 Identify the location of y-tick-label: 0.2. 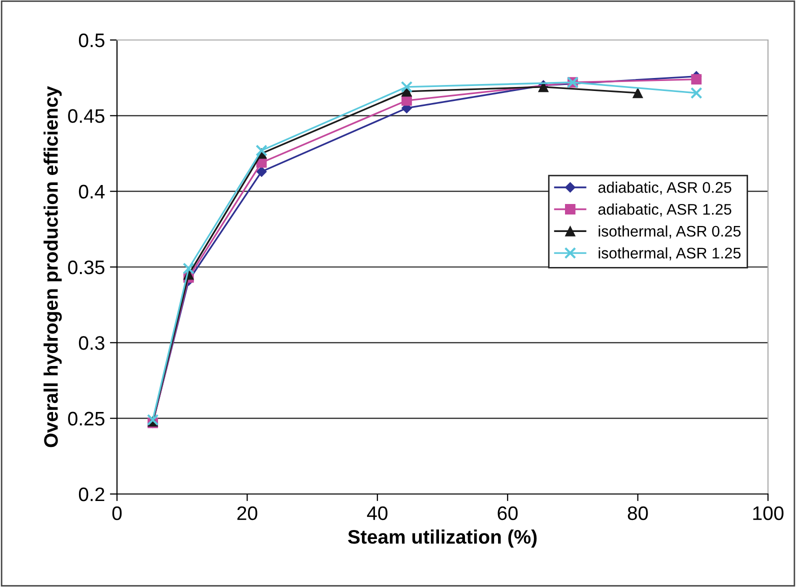
(91, 494).